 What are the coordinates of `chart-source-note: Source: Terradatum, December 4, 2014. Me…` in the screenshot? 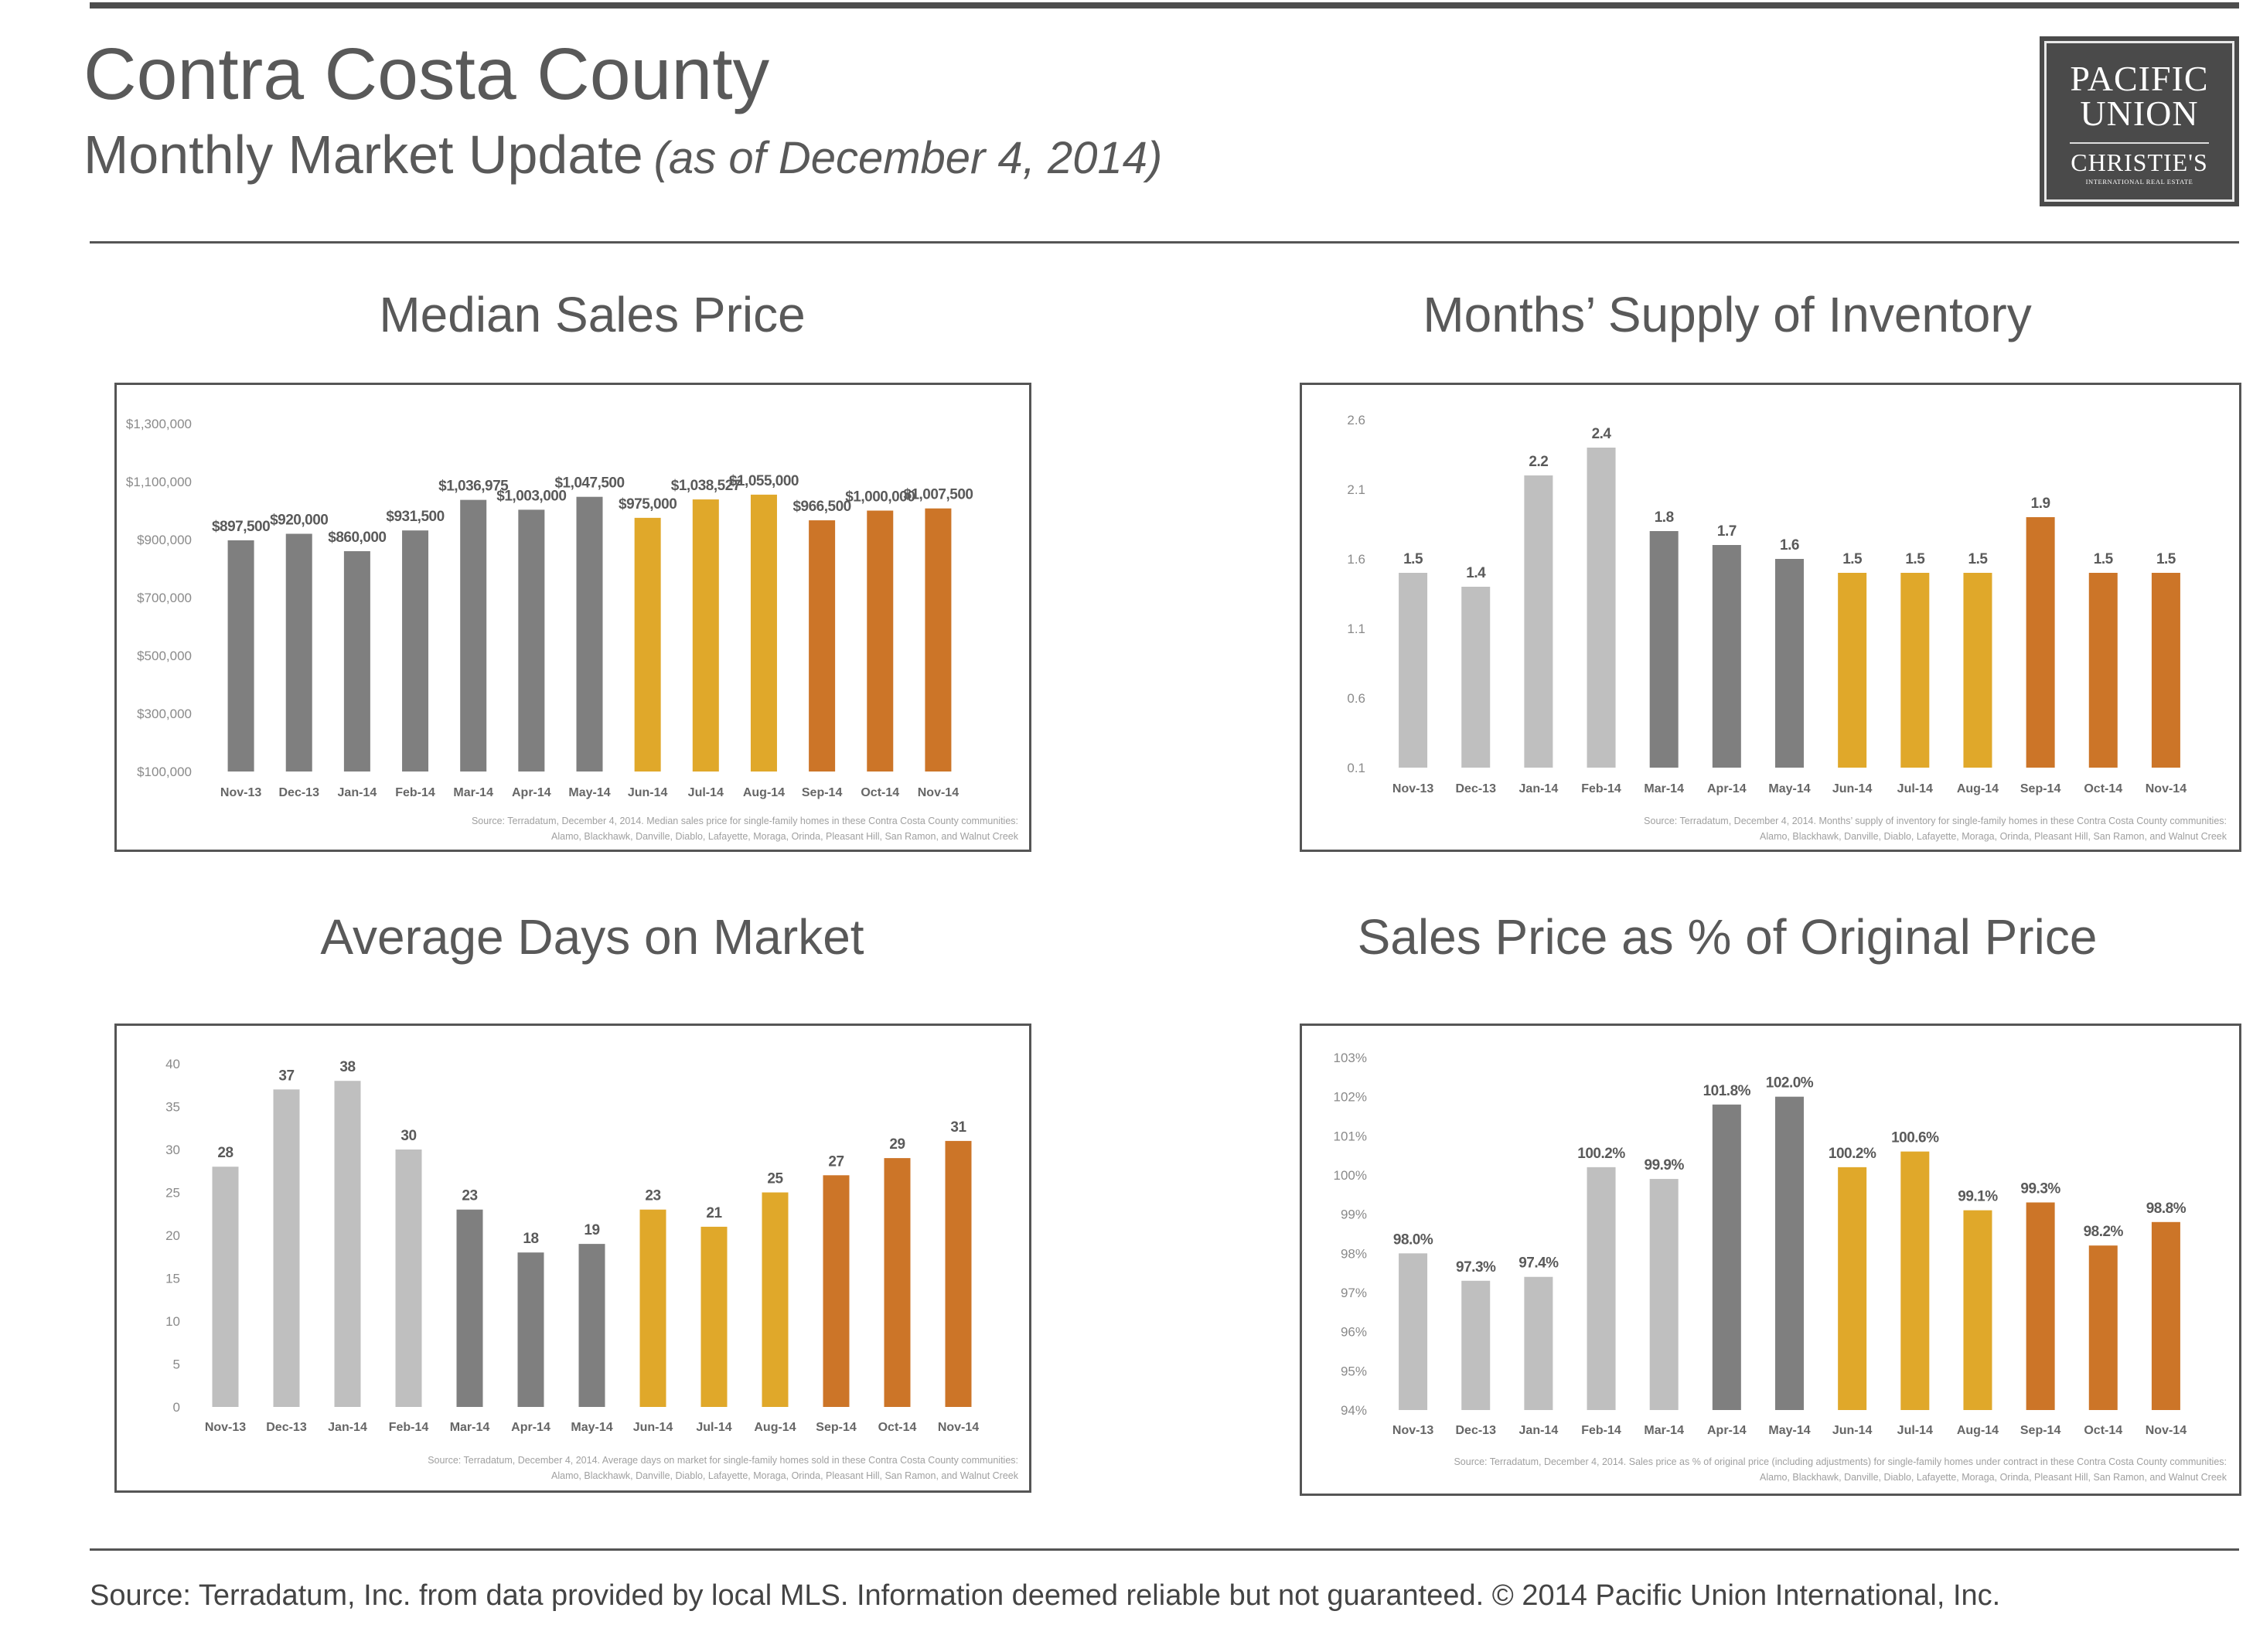 It's located at (745, 821).